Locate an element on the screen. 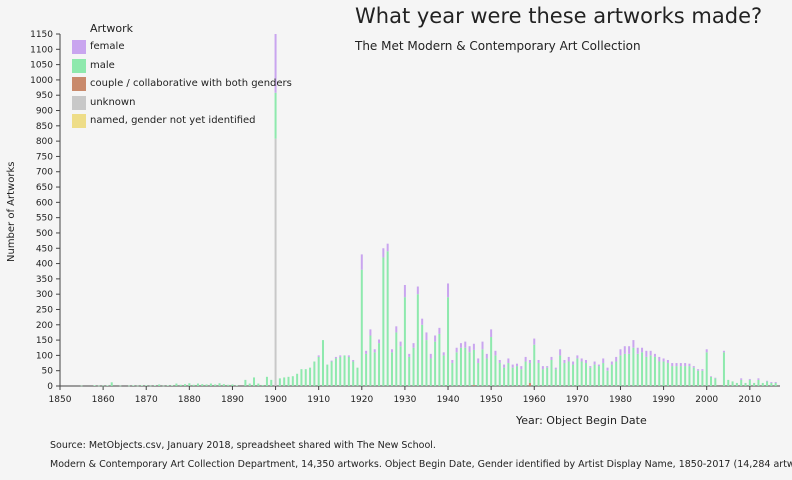 This screenshot has height=480, width=792. bar-female-1997 is located at coordinates (693, 367).